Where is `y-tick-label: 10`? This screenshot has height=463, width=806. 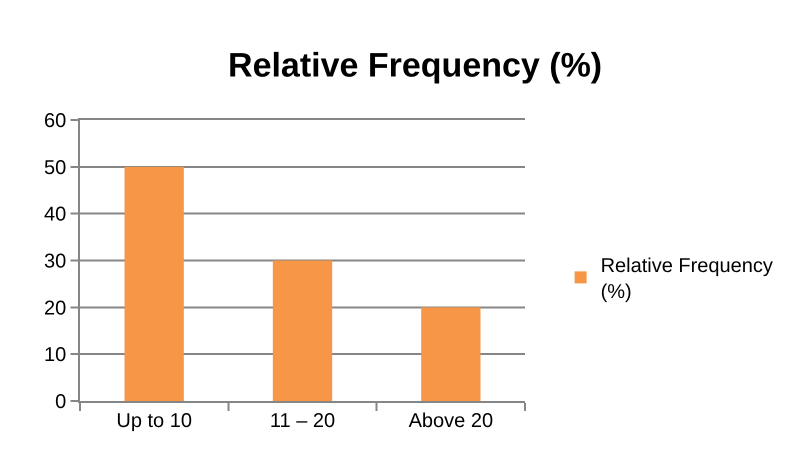 y-tick-label: 10 is located at coordinates (55, 355).